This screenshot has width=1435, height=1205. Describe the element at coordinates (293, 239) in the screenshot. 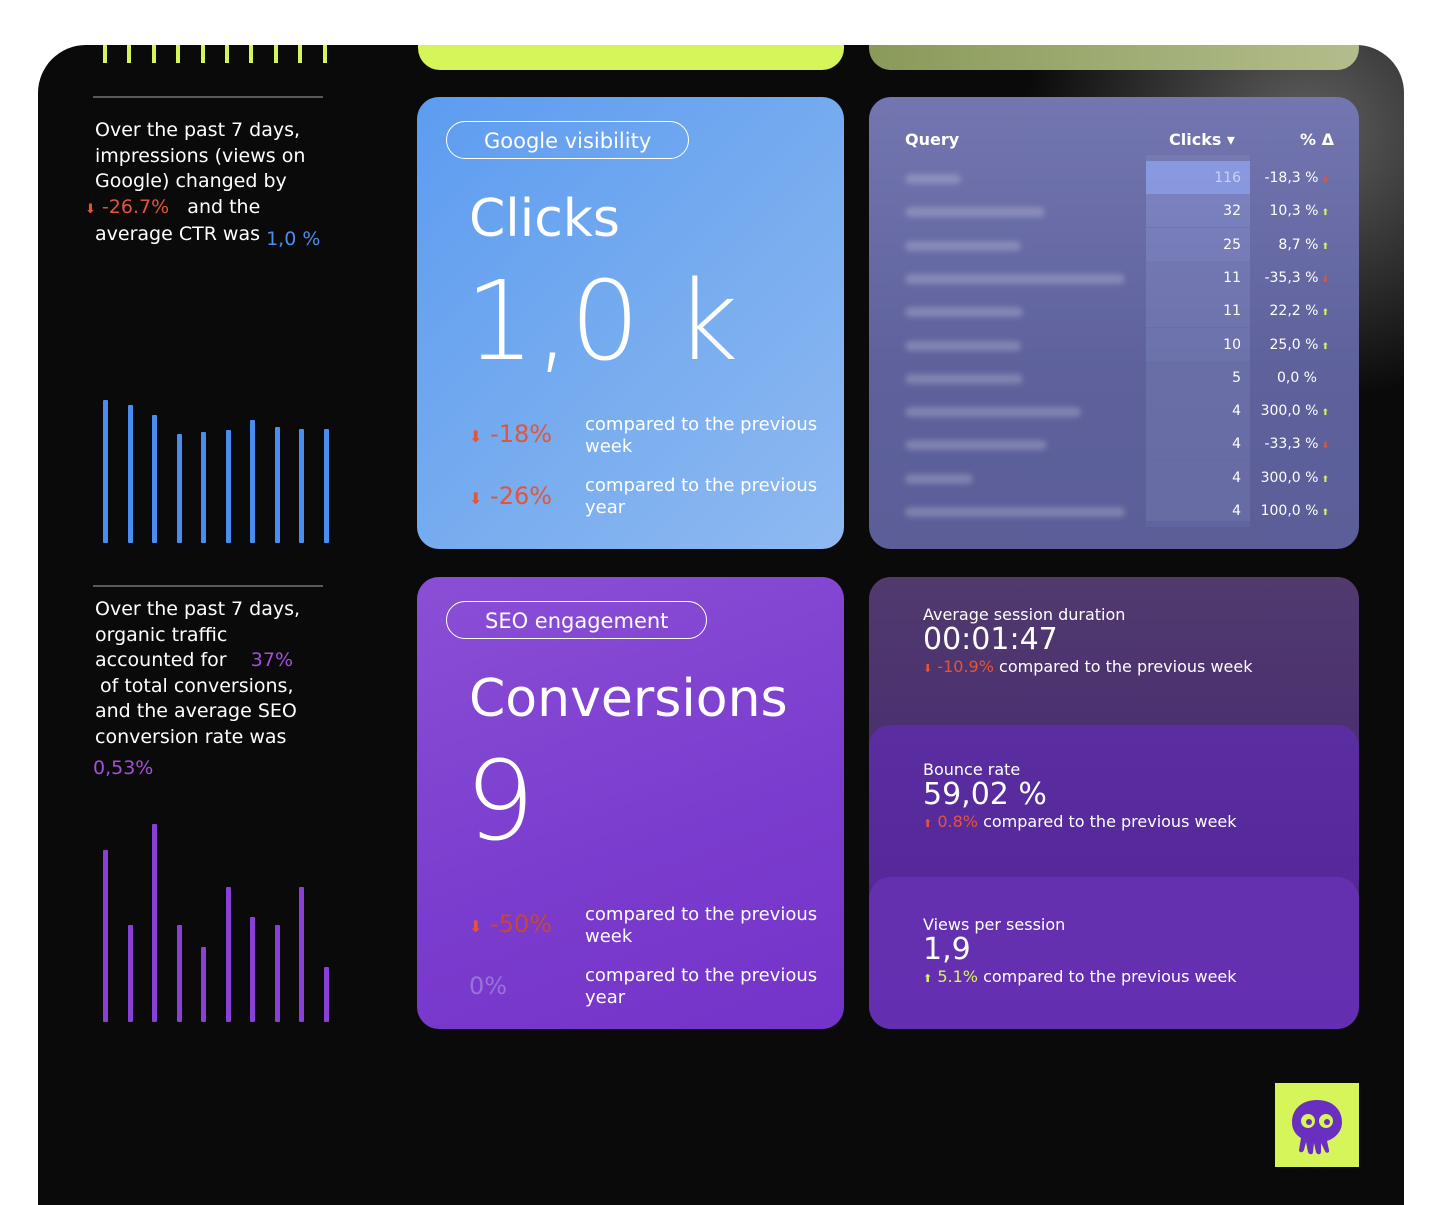

I see `ctr-value: 1,0 %` at that location.